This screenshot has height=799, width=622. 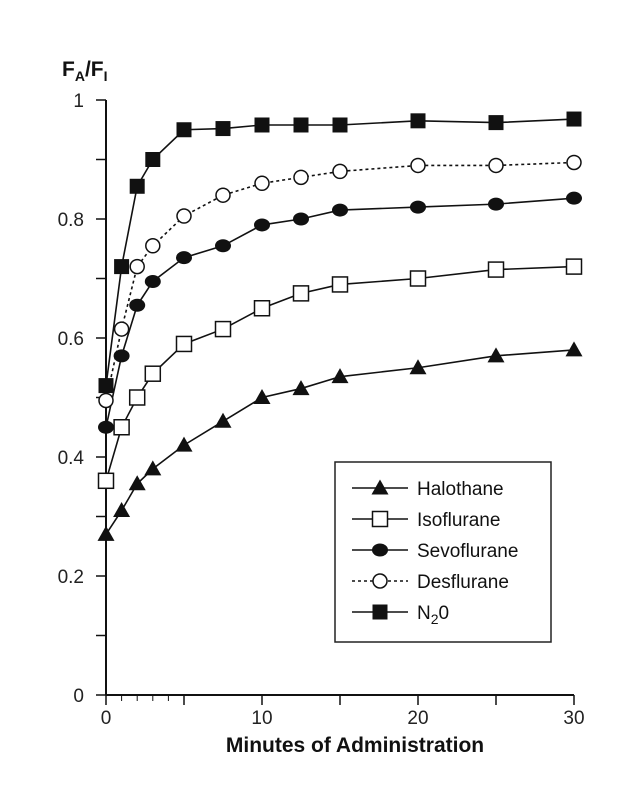 What do you see at coordinates (380, 581) in the screenshot?
I see `legend-marker-desflurane` at bounding box center [380, 581].